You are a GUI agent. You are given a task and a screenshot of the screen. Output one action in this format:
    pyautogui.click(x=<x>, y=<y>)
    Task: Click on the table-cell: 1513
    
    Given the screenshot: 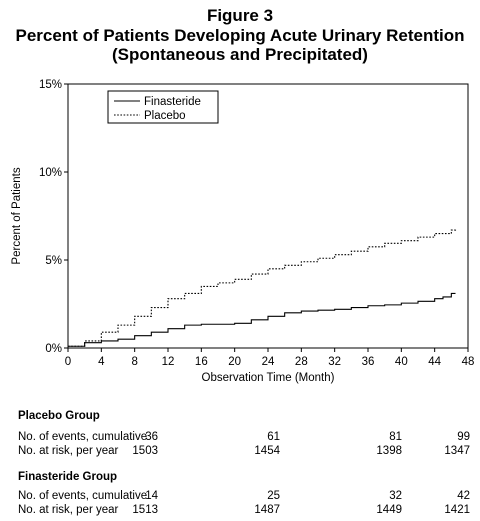 What is the action you would take?
    pyautogui.click(x=145, y=510)
    